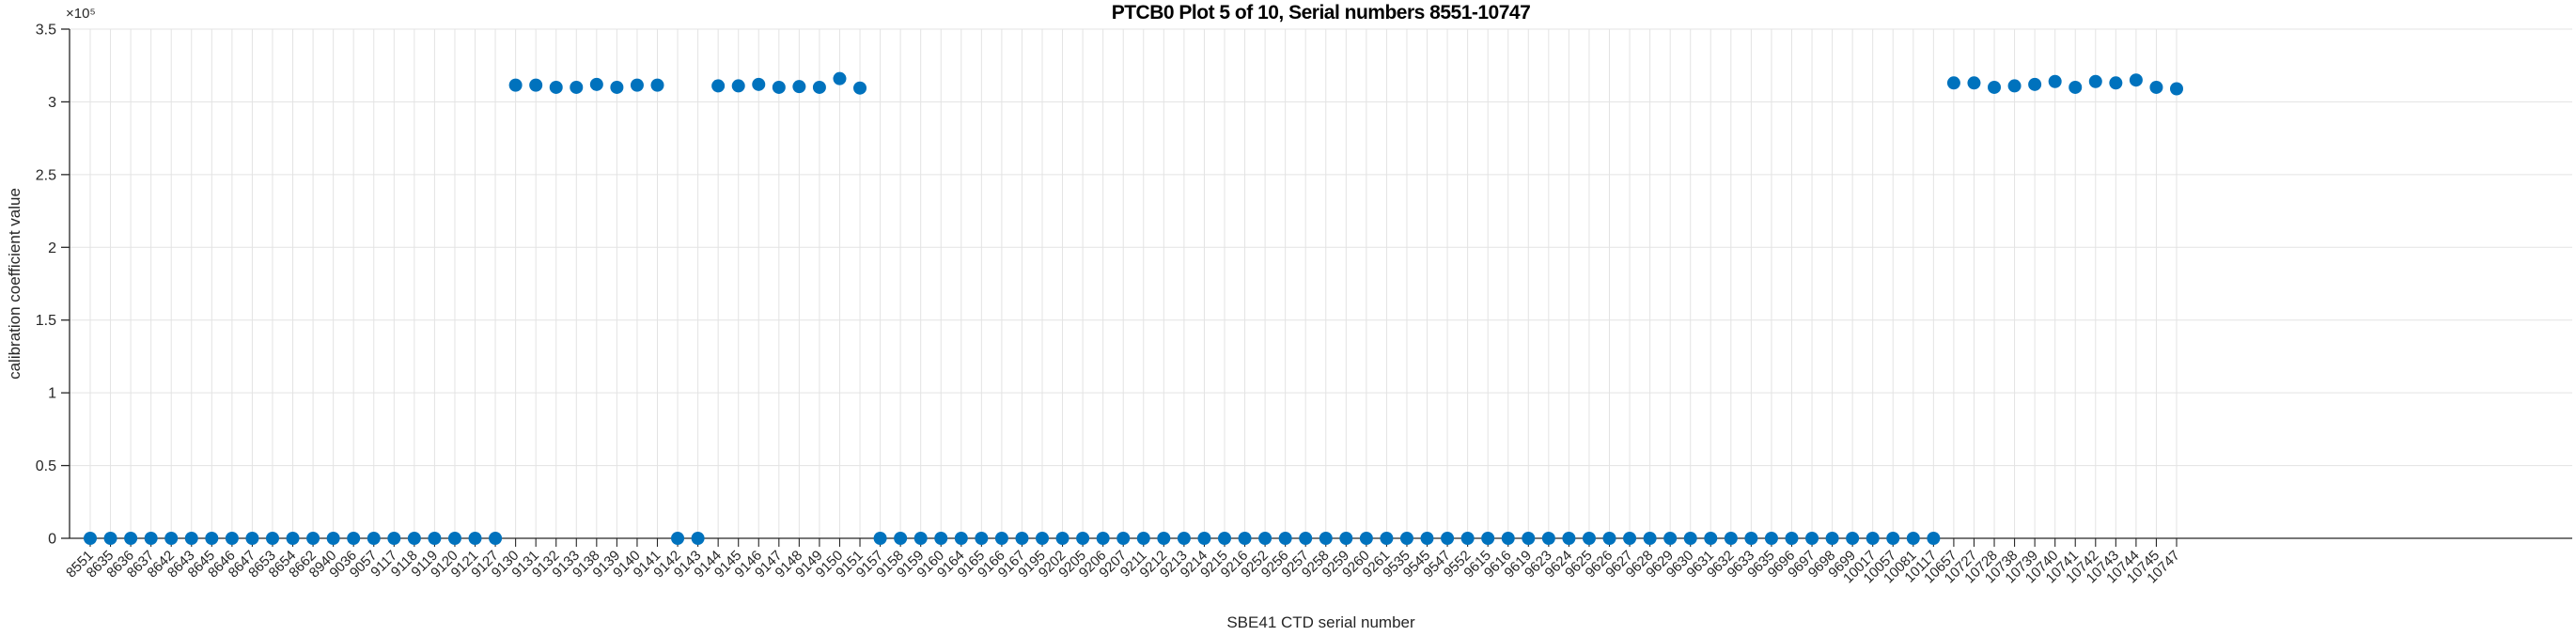 This screenshot has width=2576, height=636. Describe the element at coordinates (46, 175) in the screenshot. I see `y-tick-label: 2.5` at that location.